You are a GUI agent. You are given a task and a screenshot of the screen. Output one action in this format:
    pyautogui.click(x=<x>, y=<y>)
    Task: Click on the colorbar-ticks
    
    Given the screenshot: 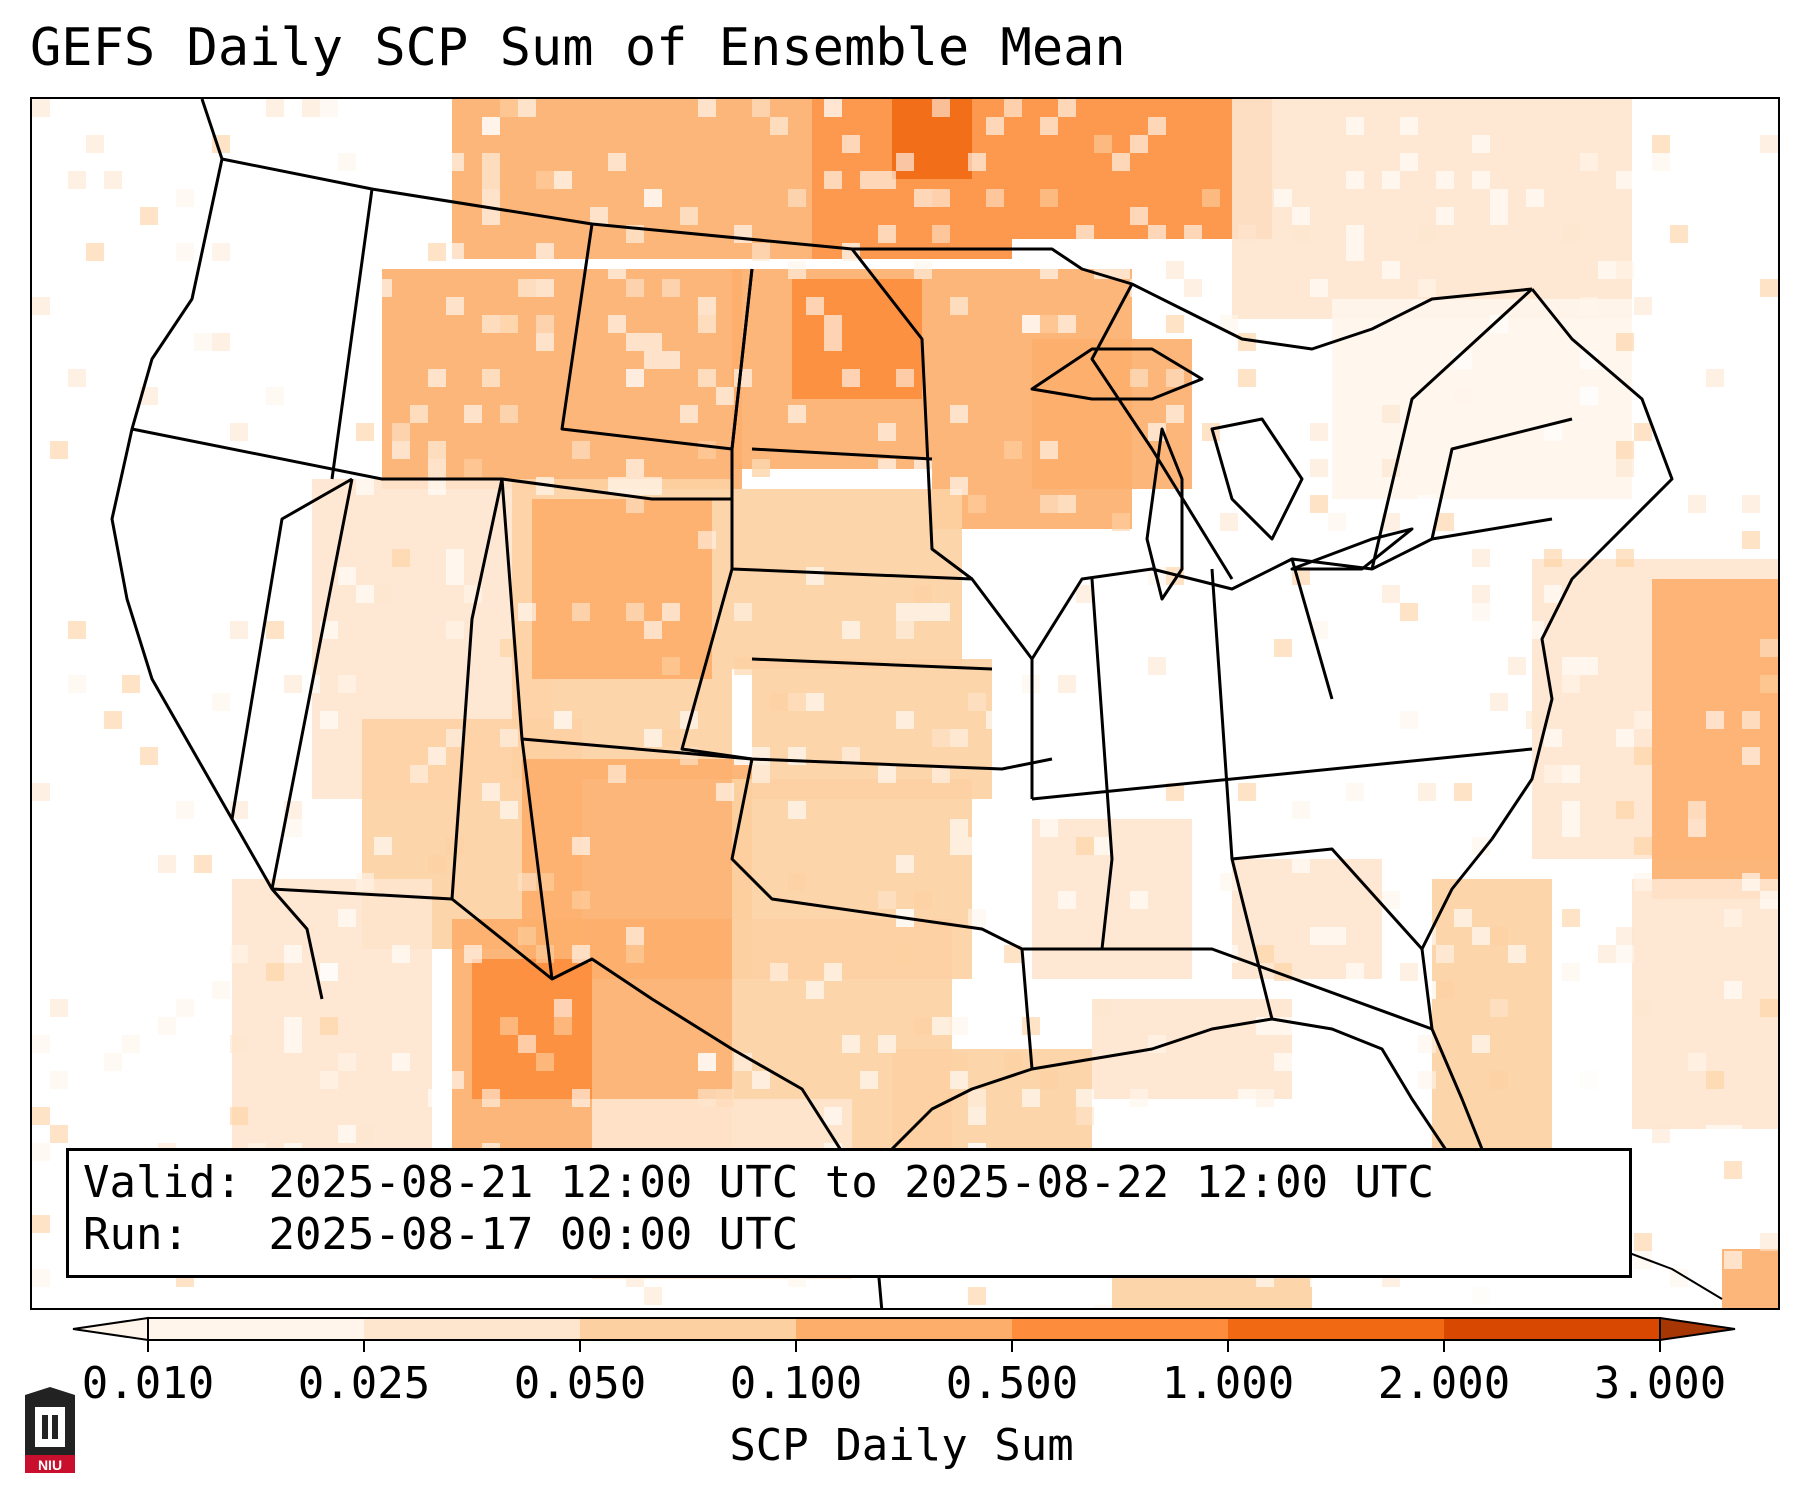 What is the action you would take?
    pyautogui.click(x=904, y=1346)
    